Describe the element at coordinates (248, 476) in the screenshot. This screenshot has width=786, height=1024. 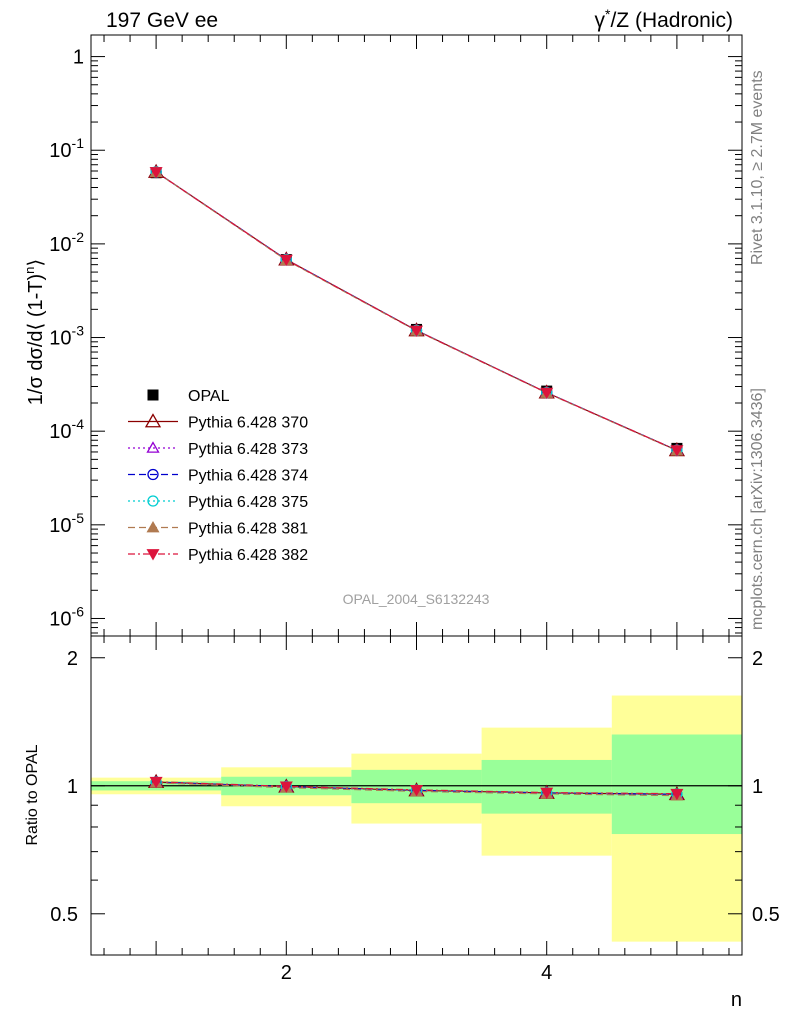
I see `legend-label: Pythia 6.428 374` at that location.